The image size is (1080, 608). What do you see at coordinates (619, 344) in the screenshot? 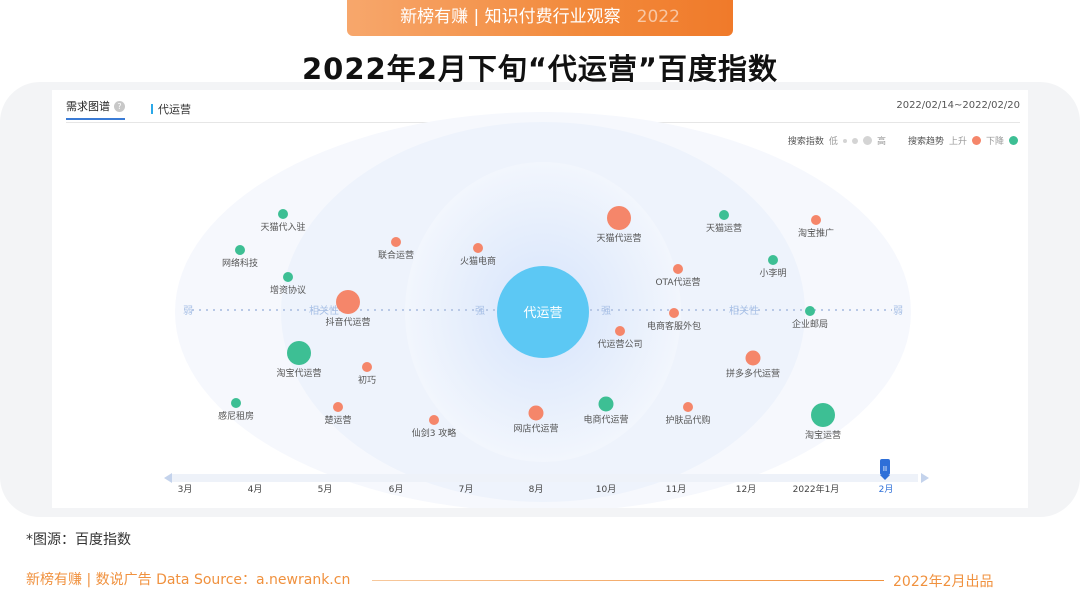
I see `bubble-label: 代运营公司` at bounding box center [619, 344].